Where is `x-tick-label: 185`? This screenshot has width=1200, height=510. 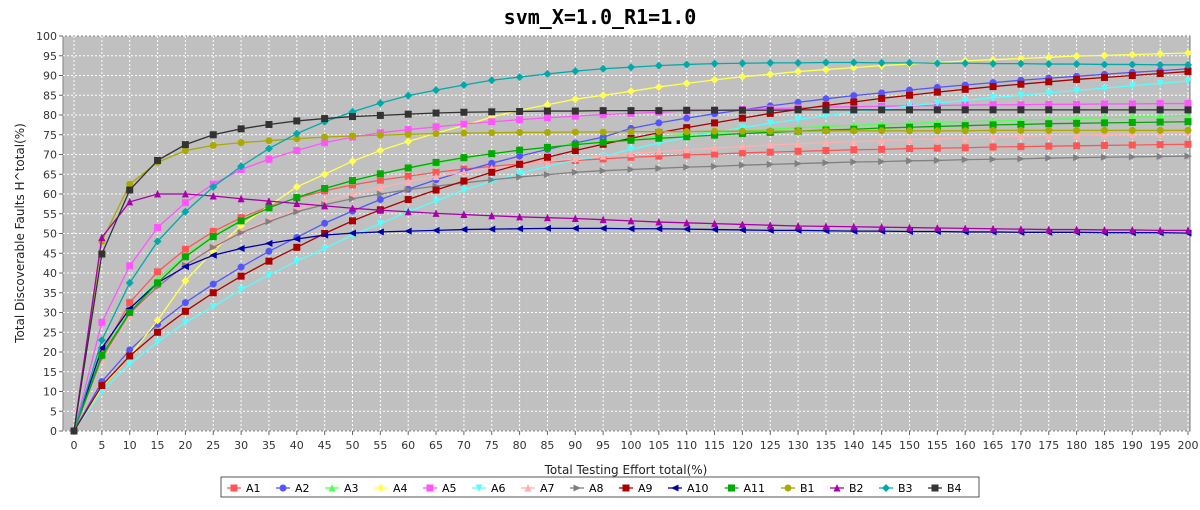
x-tick-label: 185 is located at coordinates (1104, 445).